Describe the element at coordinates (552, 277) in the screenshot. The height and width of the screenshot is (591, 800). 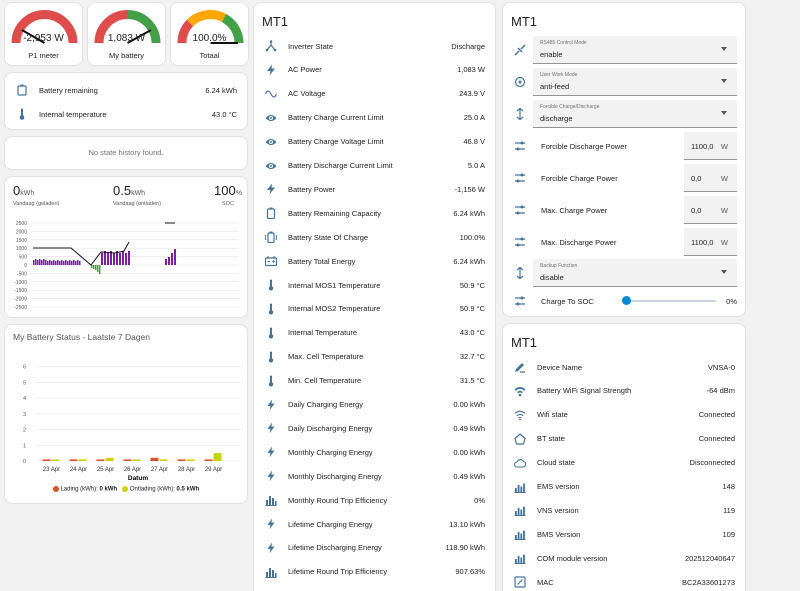
I see `select-value: disable` at that location.